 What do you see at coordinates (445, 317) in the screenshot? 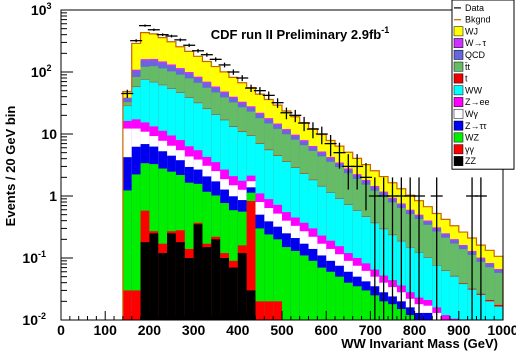
I see `bar-Z→ee-870` at bounding box center [445, 317].